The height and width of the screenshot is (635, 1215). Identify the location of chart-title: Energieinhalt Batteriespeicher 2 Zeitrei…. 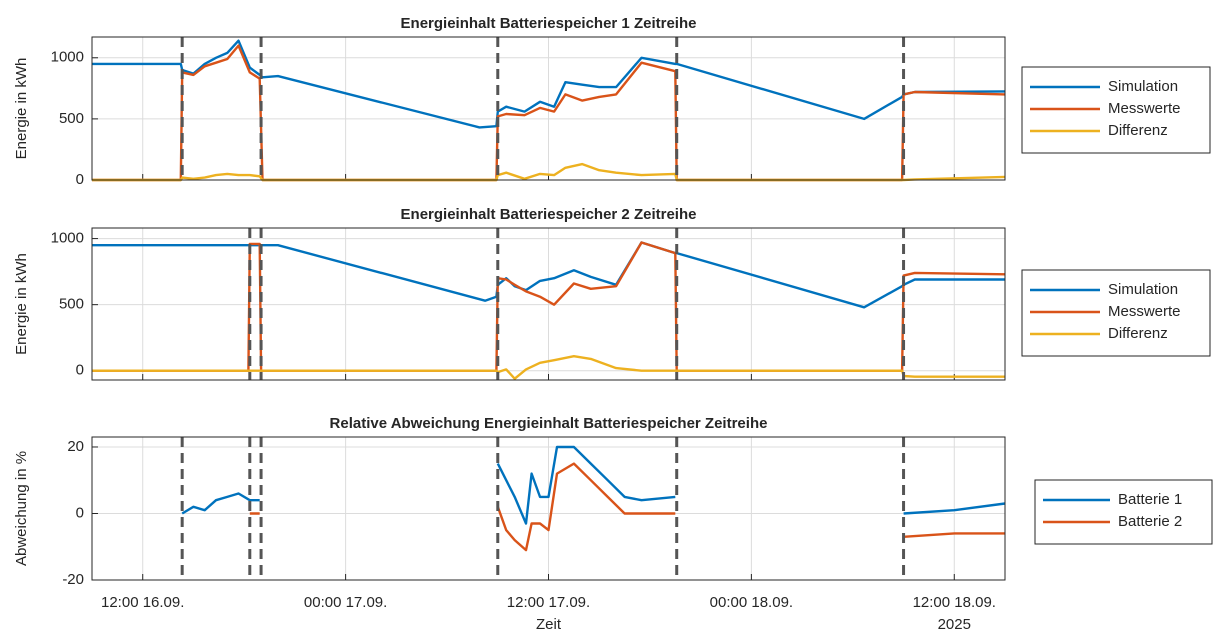
(549, 214).